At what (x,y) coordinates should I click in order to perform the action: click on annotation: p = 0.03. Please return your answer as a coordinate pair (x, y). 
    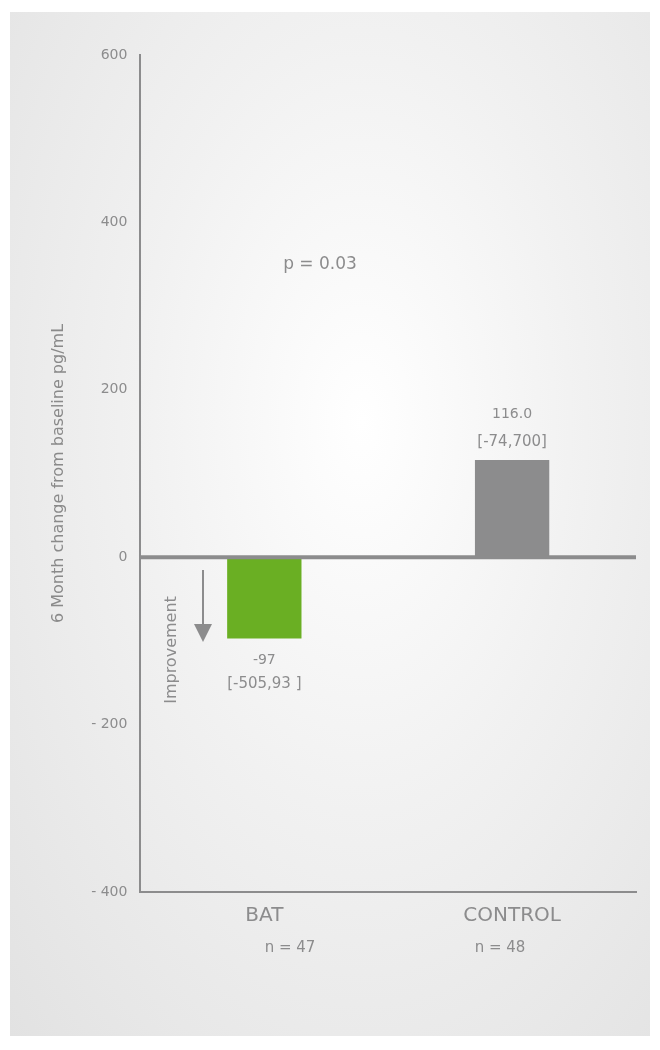
    Looking at the image, I should click on (320, 263).